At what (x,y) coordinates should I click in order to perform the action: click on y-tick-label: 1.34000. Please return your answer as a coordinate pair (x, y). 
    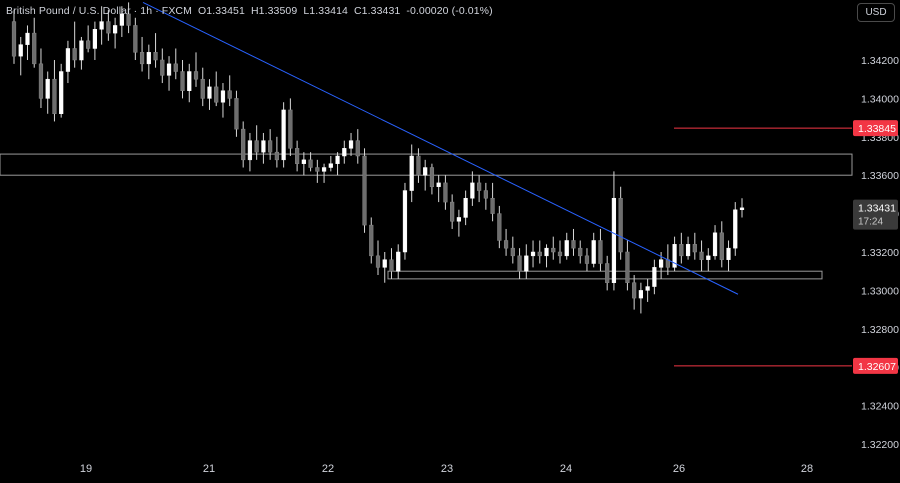
    Looking at the image, I should click on (880, 99).